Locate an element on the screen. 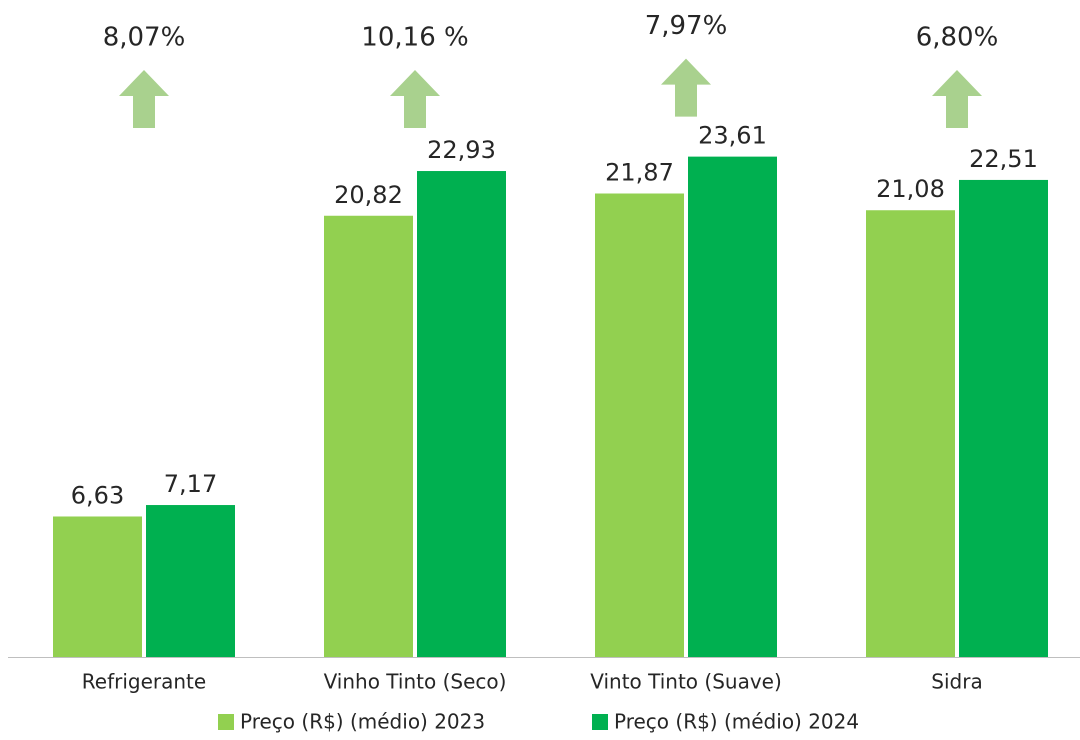  legend-label: Preço (R$) (médio) 2023 is located at coordinates (362, 722).